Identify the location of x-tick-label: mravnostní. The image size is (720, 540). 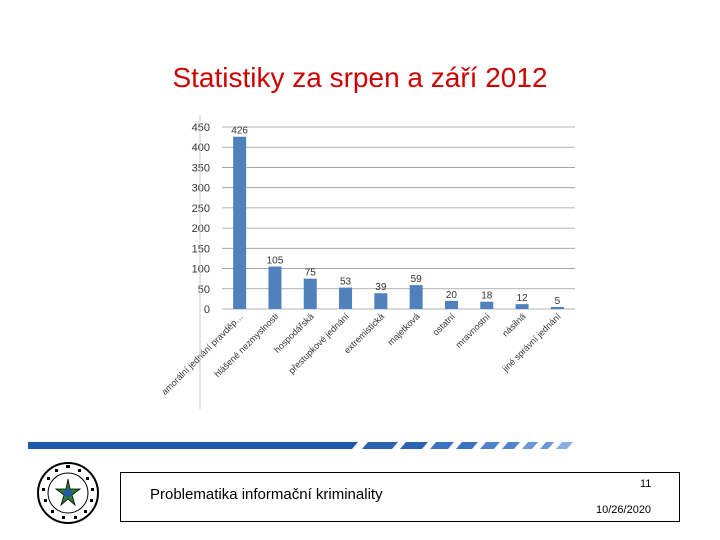
(473, 330).